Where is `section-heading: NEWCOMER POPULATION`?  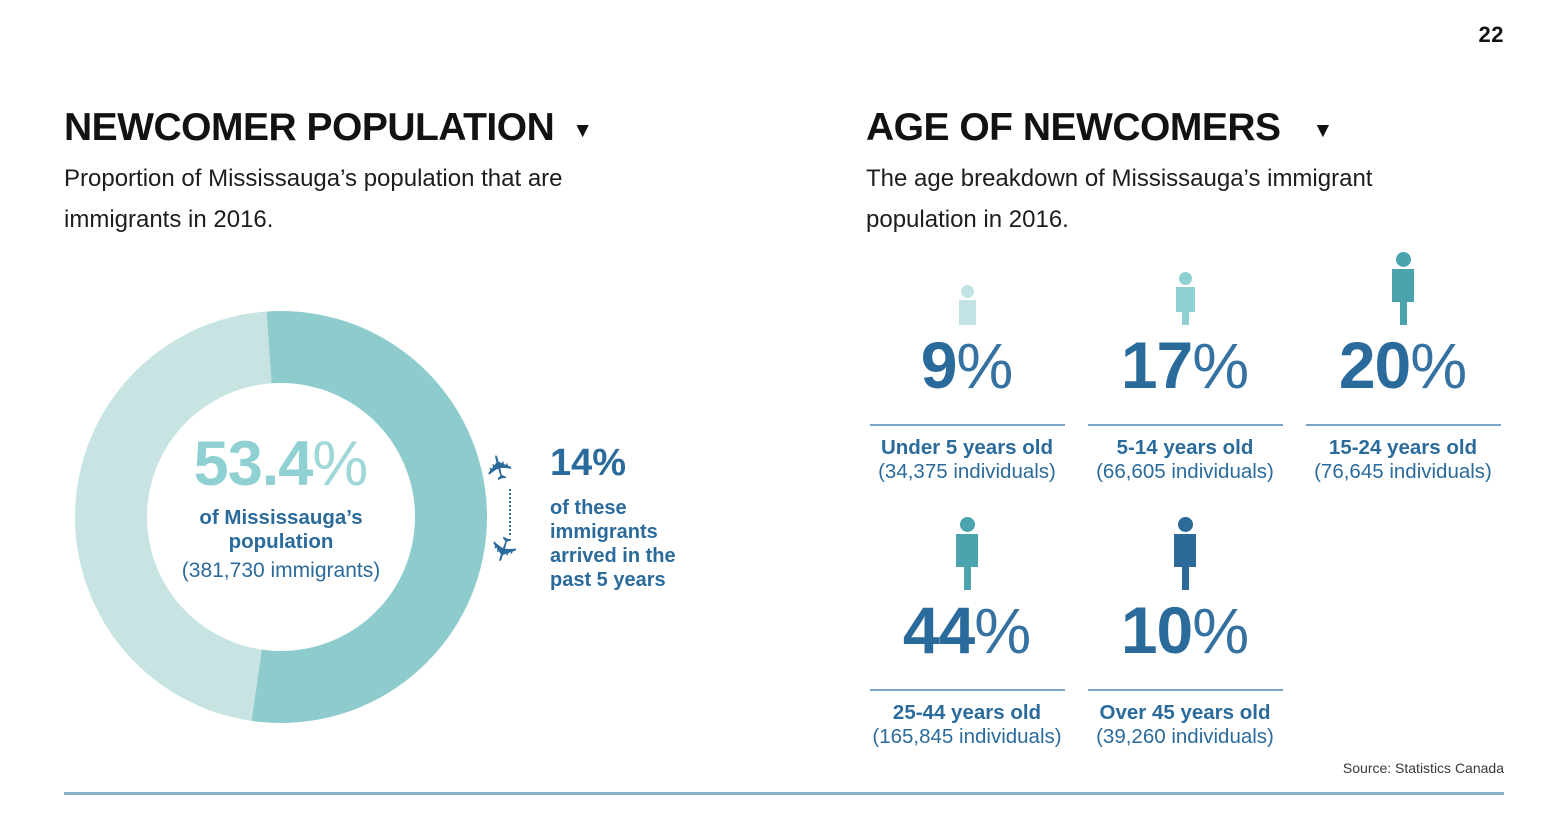
section-heading: NEWCOMER POPULATION is located at coordinates (309, 127).